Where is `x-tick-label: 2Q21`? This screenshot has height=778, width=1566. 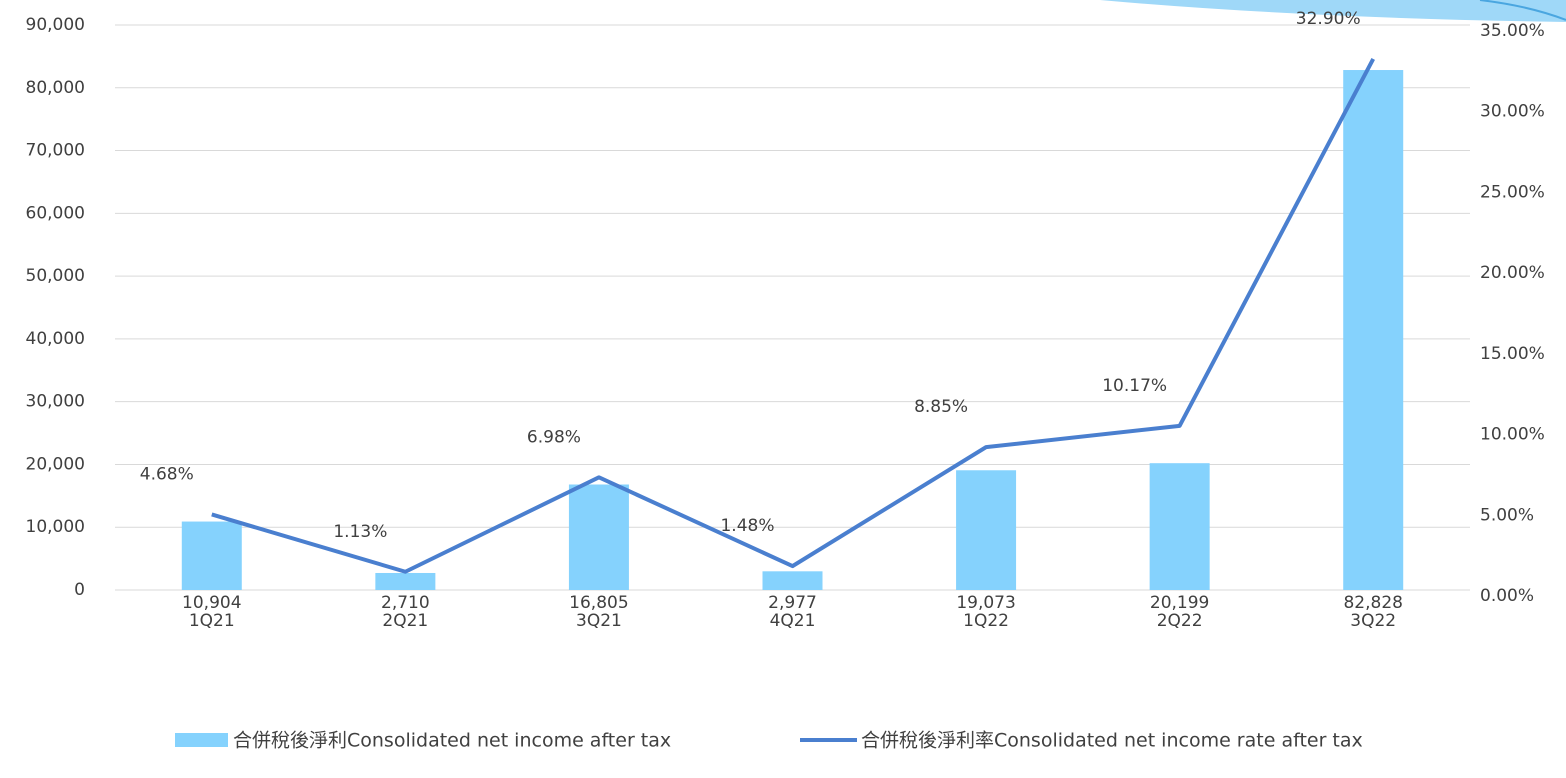
x-tick-label: 2Q21 is located at coordinates (405, 621).